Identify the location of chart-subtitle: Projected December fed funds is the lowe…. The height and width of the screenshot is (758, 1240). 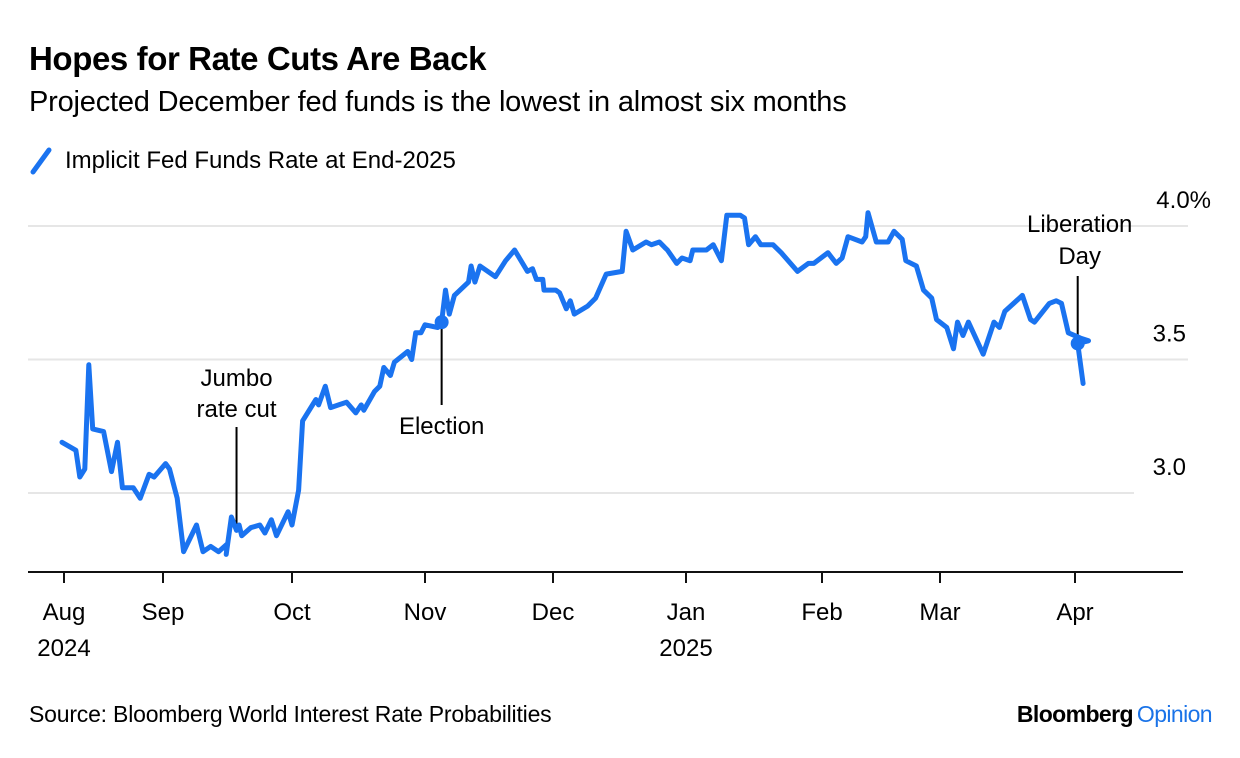
(438, 102).